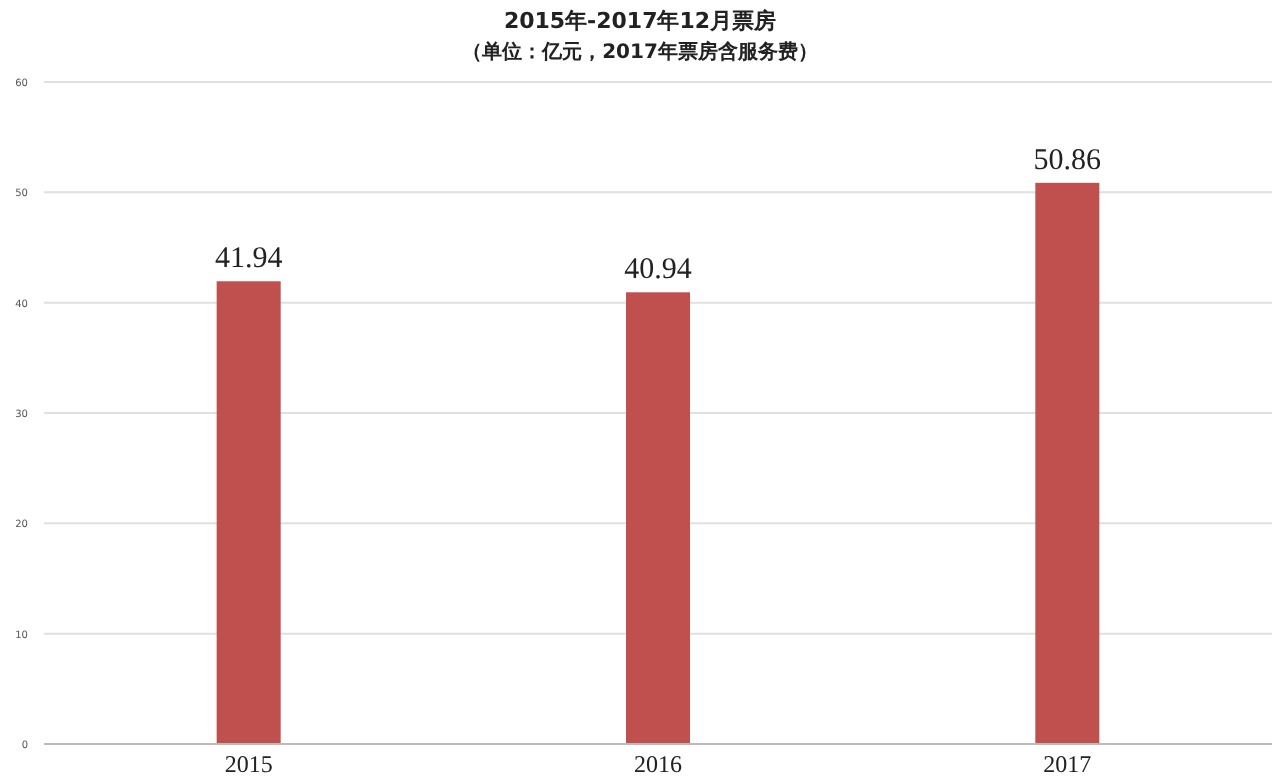  I want to click on data-label: 41.94, so click(249, 259).